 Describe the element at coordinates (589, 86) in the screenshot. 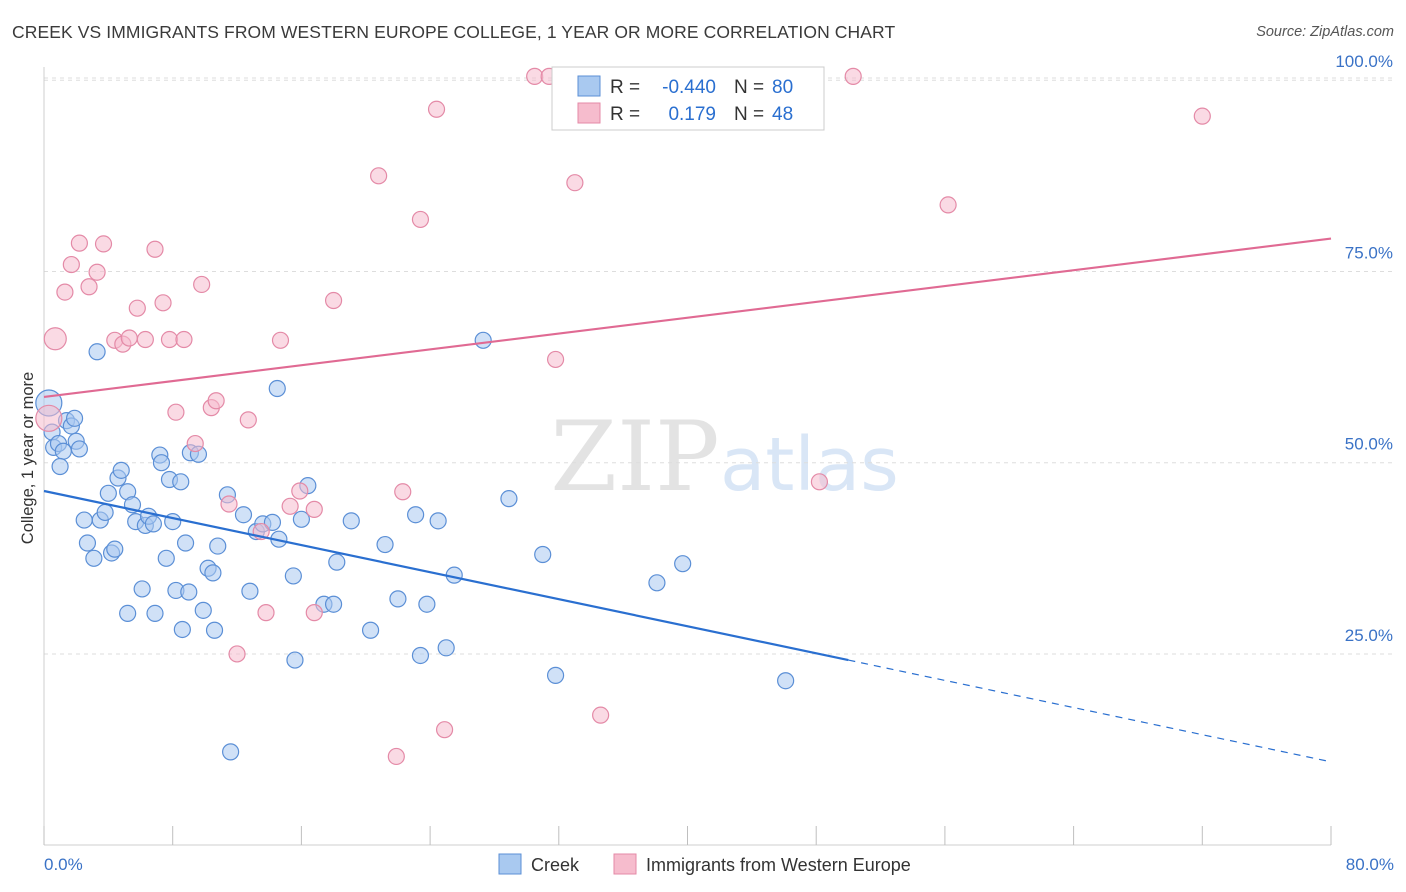

I see `legend-swatch-creek` at that location.